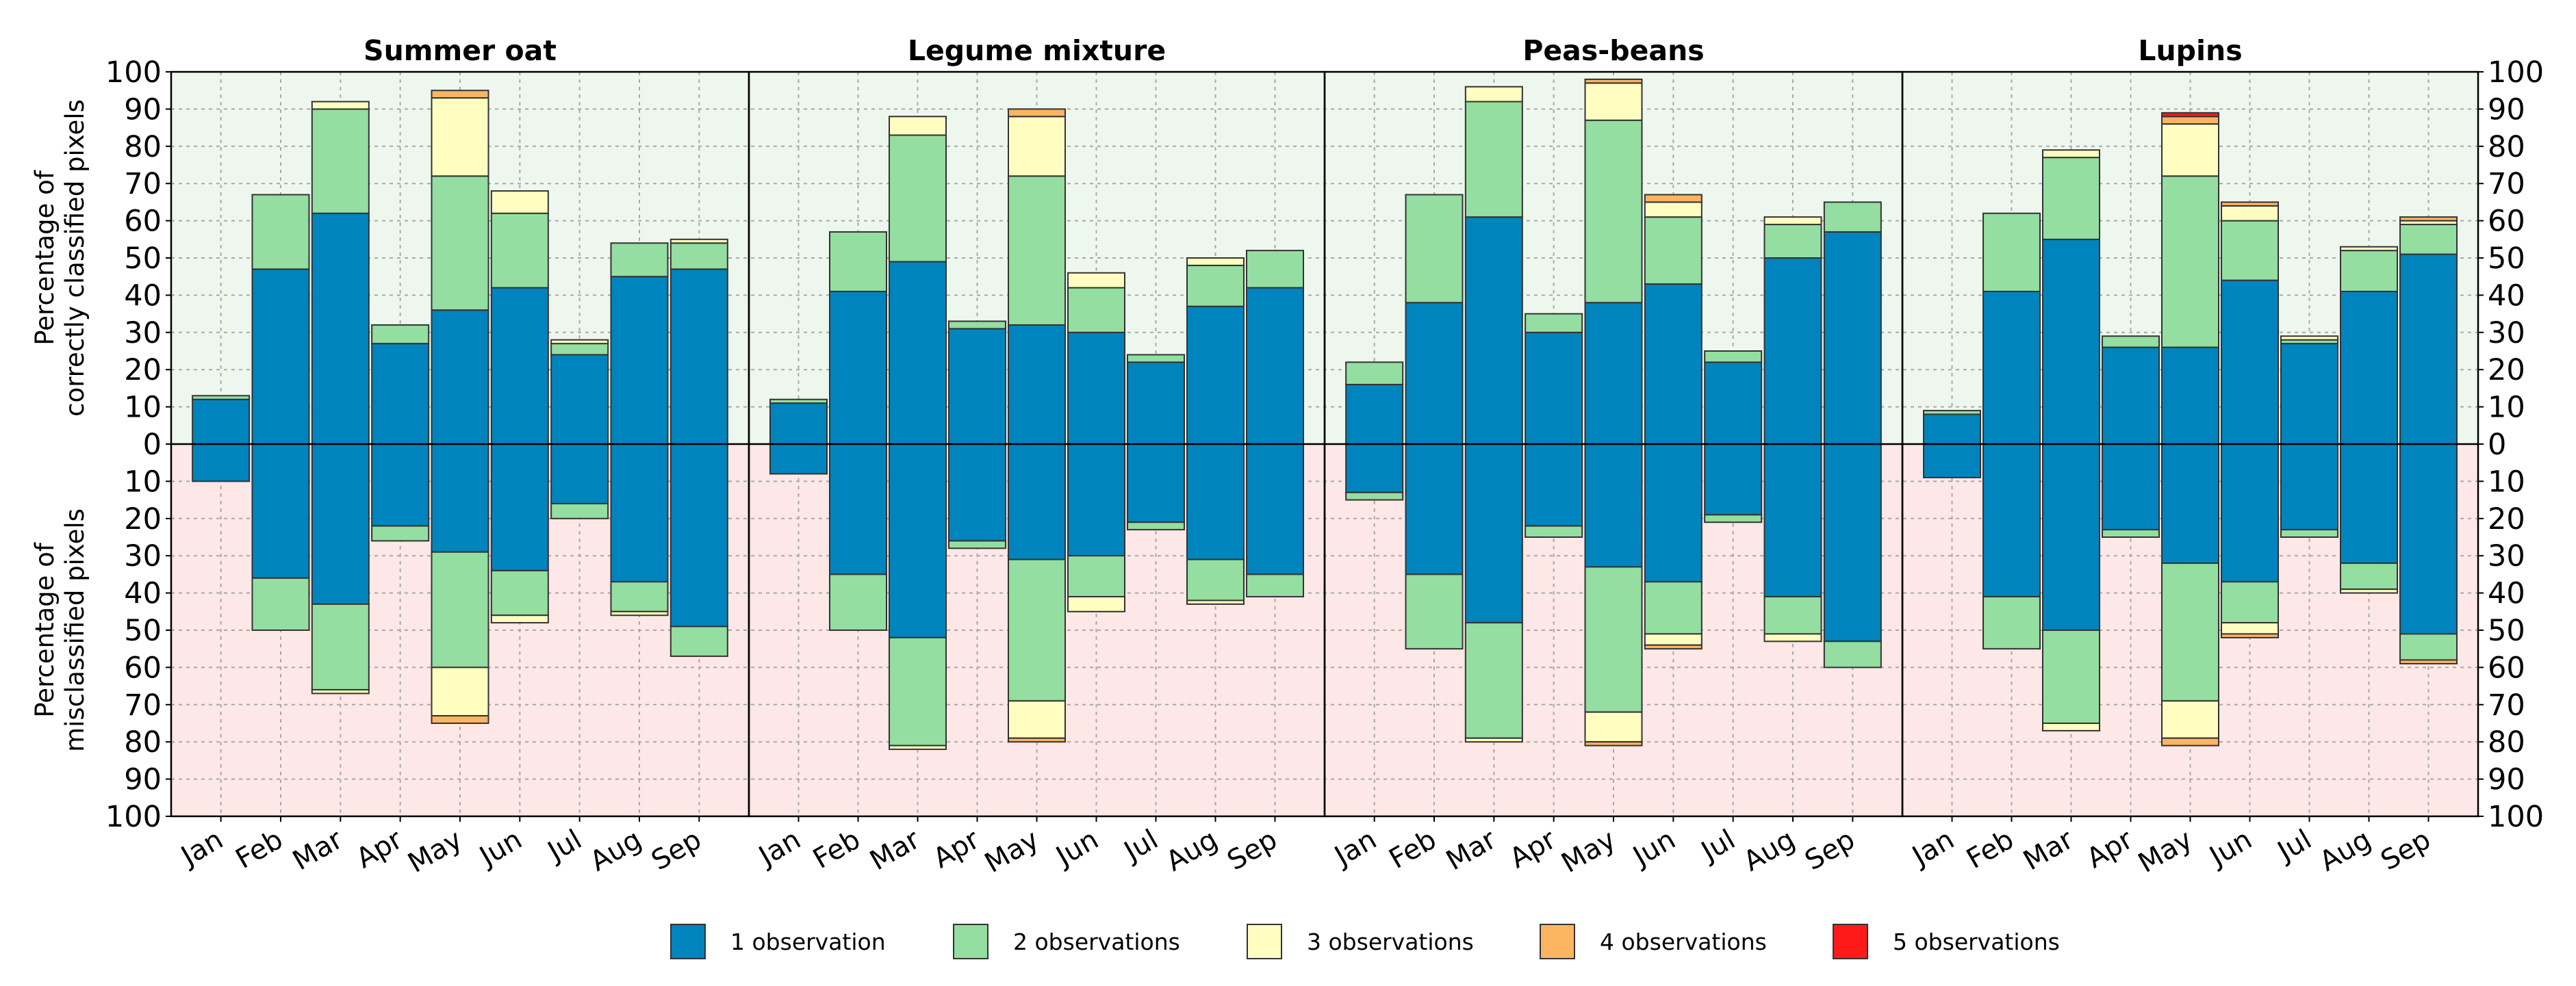 This screenshot has height=986, width=2576. I want to click on legend-label: 3 observations, so click(1390, 942).